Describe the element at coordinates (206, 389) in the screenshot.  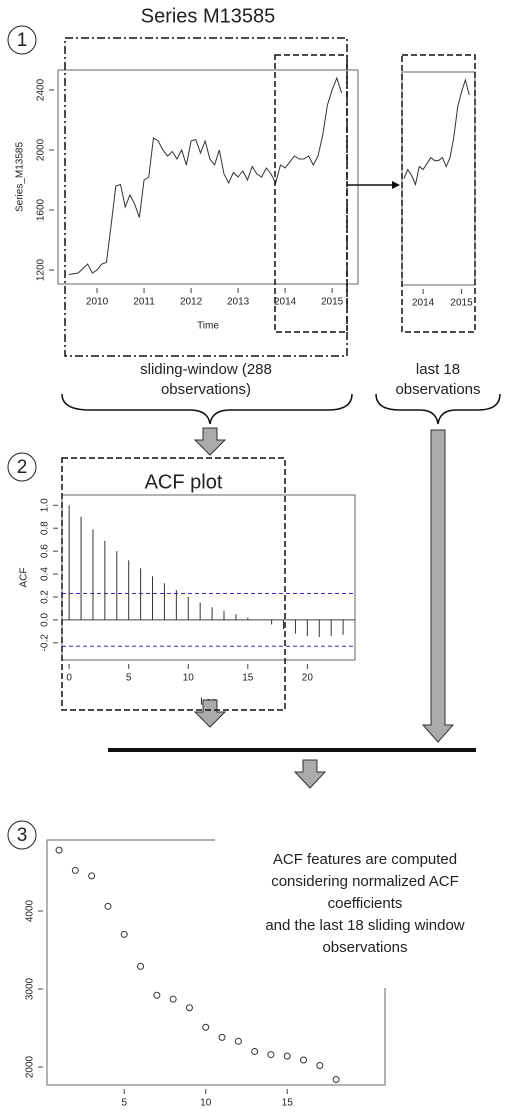
I see `window-label: observations)` at that location.